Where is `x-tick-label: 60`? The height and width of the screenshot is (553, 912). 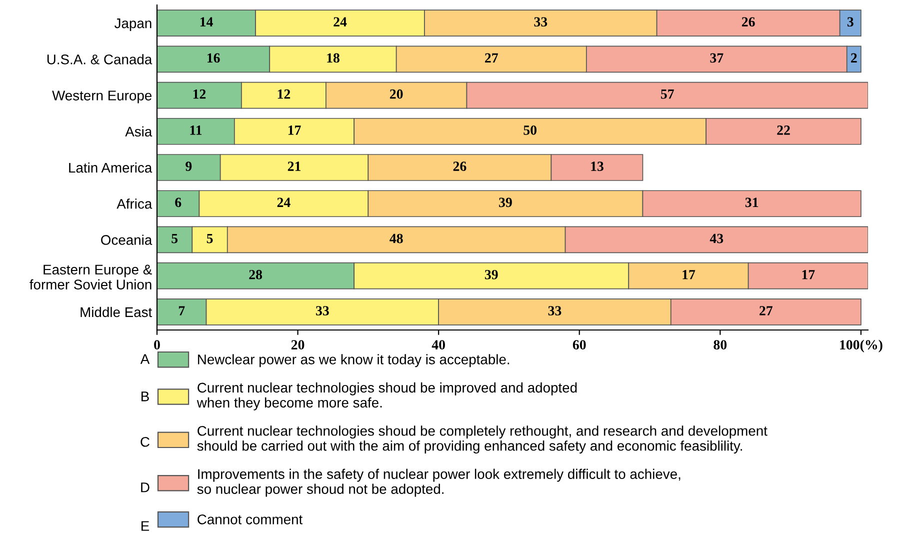
x-tick-label: 60 is located at coordinates (579, 345).